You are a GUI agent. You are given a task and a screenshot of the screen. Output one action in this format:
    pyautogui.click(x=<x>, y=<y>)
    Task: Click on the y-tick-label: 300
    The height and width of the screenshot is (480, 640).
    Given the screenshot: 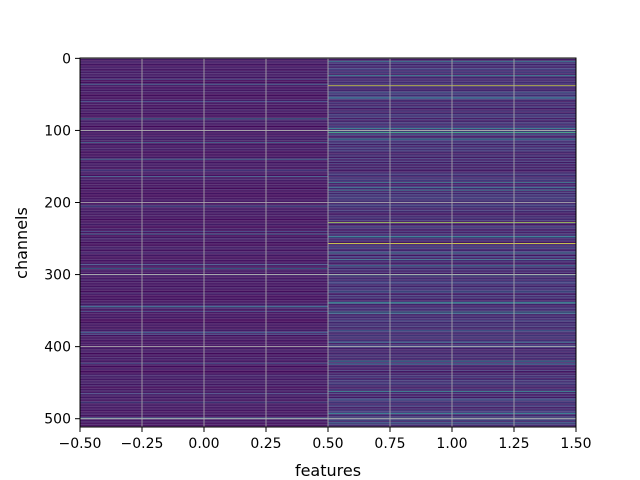 What is the action you would take?
    pyautogui.click(x=57, y=276)
    